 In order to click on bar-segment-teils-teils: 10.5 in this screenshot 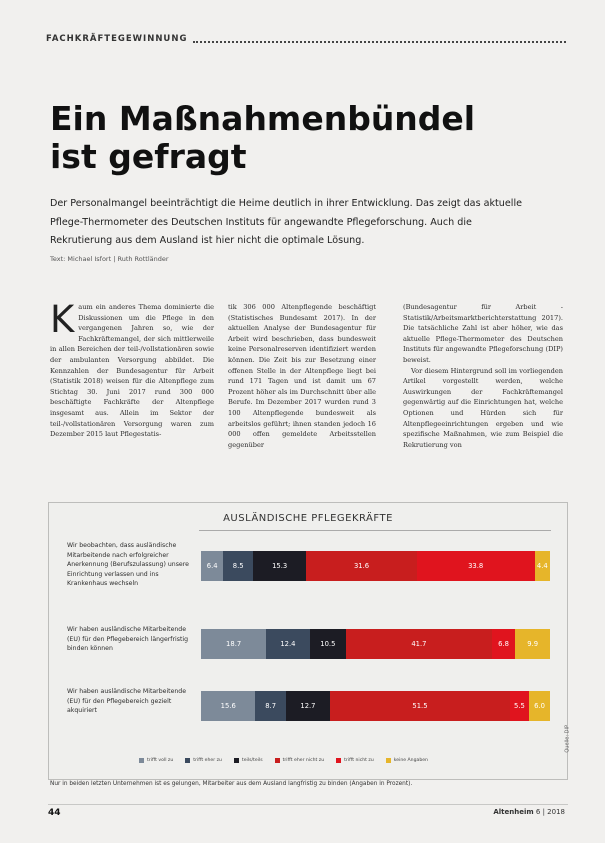, I will do `click(328, 644)`.